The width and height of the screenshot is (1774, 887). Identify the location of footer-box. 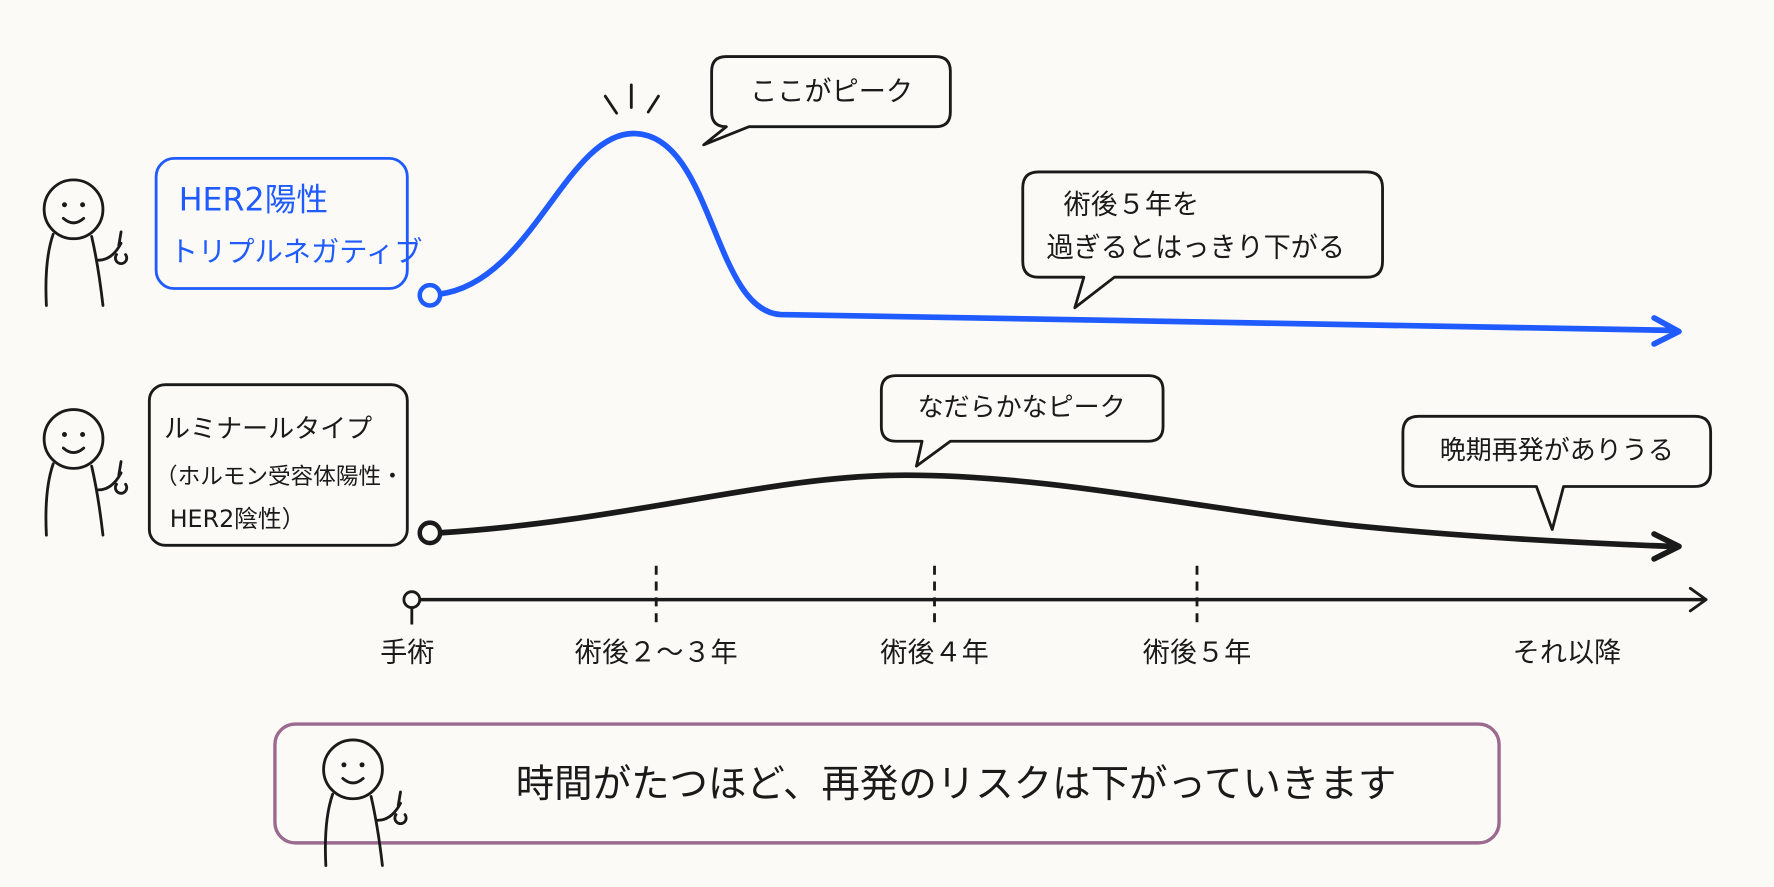
(887, 783).